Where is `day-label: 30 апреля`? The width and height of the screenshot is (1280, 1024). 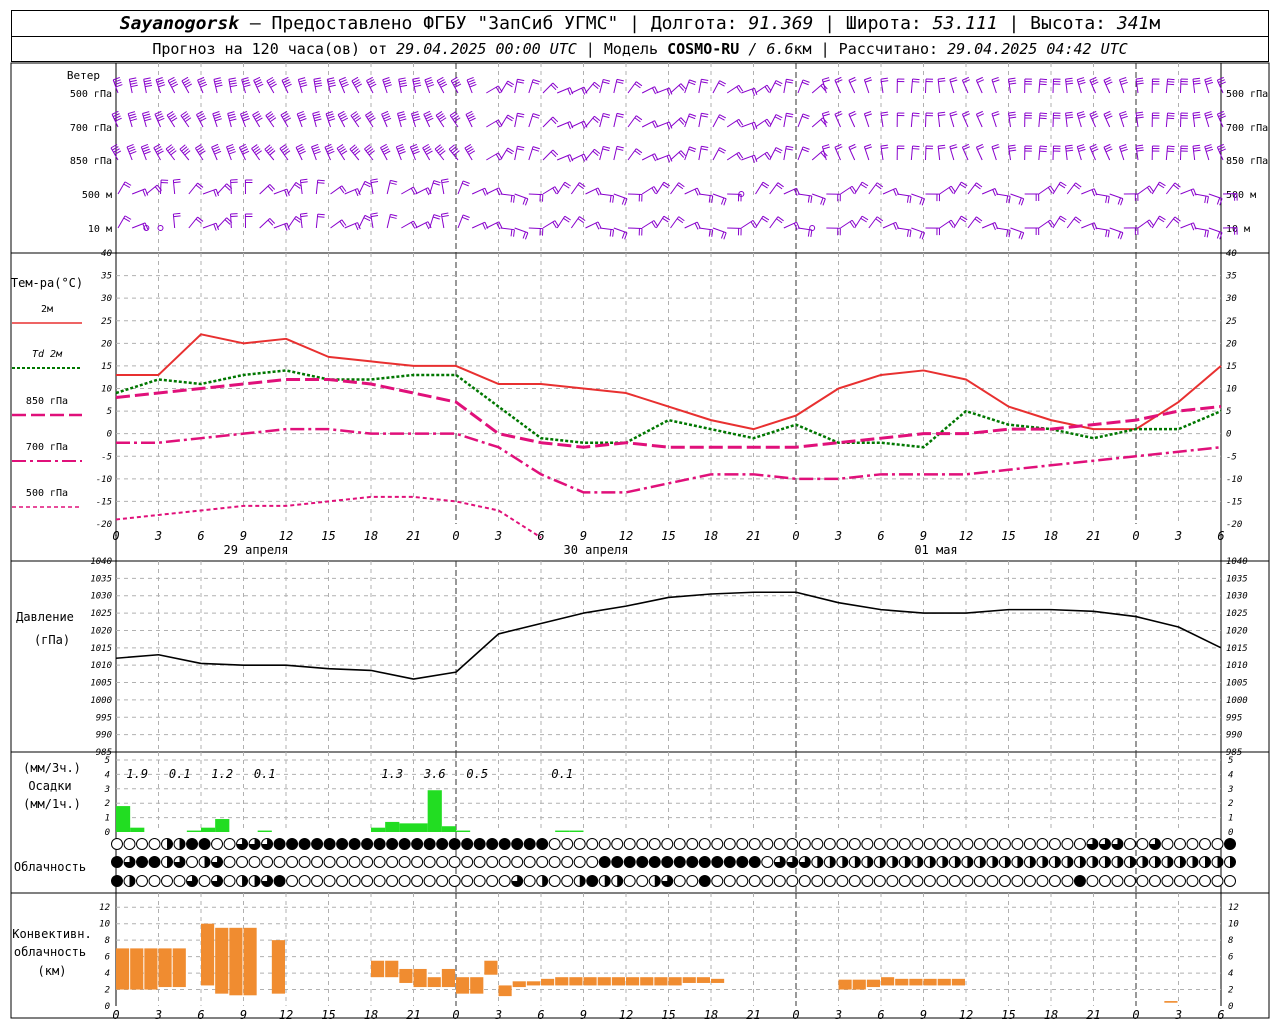 day-label: 30 апреля is located at coordinates (595, 550).